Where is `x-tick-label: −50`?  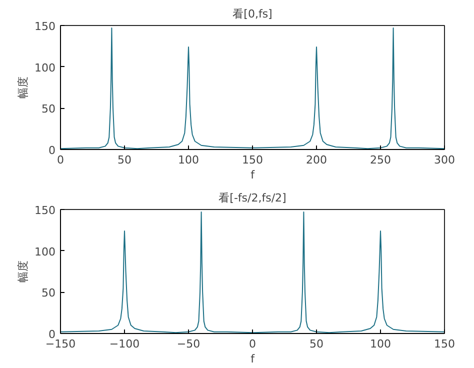
x-tick-label: −50 is located at coordinates (188, 344).